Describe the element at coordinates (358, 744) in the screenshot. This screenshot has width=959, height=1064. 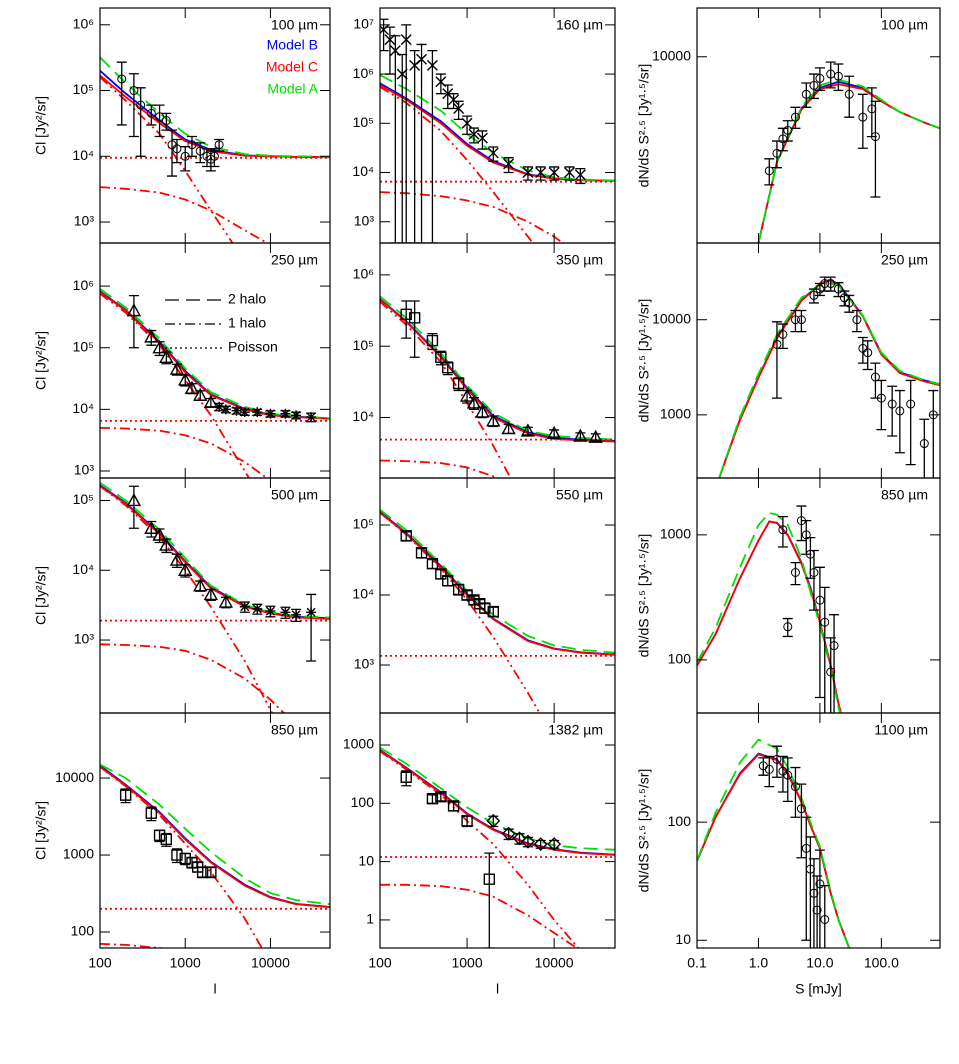
I see `y-tick-label: 1000` at that location.